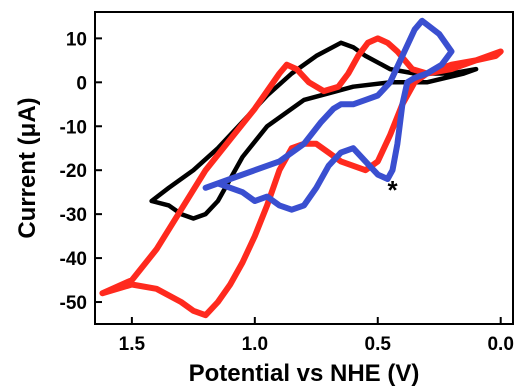 Image resolution: width=520 pixels, height=388 pixels. I want to click on x-axis: 1.5 1.0 0.5 0.0, so click(316, 336).